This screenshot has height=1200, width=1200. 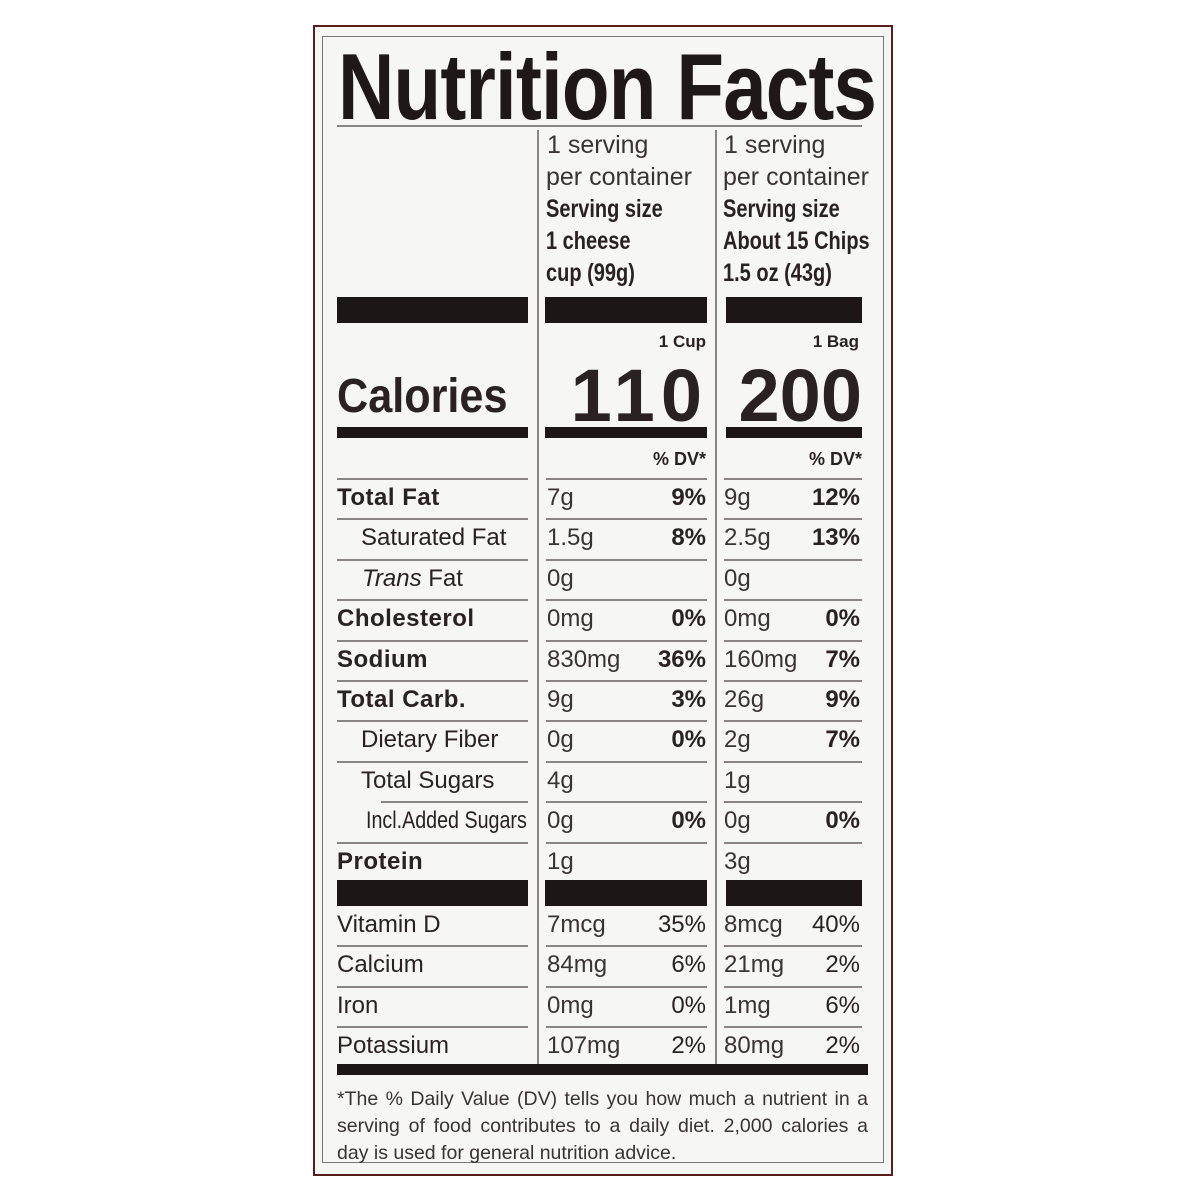 What do you see at coordinates (576, 924) in the screenshot?
I see `col1-amount: 7mcg` at bounding box center [576, 924].